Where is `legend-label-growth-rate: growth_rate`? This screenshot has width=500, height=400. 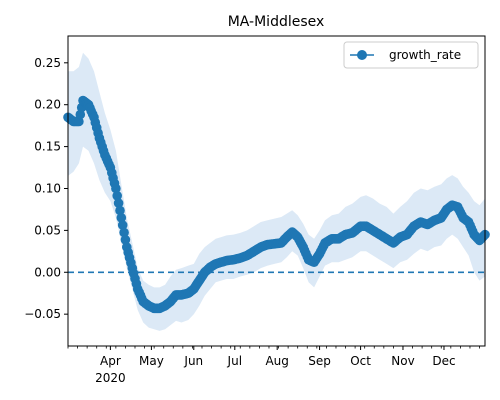
legend-label-growth-rate: growth_rate is located at coordinates (425, 55).